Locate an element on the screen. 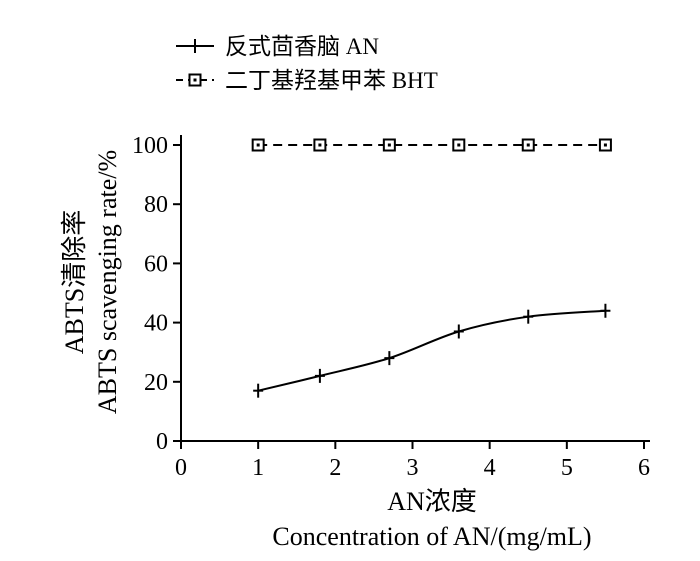 The width and height of the screenshot is (700, 561). x-tick-label: 1 is located at coordinates (258, 468).